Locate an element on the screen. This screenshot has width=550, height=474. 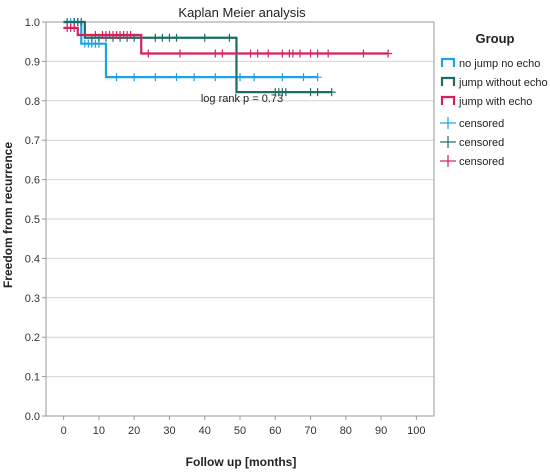
y-tick-label: 1.0 is located at coordinates (32, 23).